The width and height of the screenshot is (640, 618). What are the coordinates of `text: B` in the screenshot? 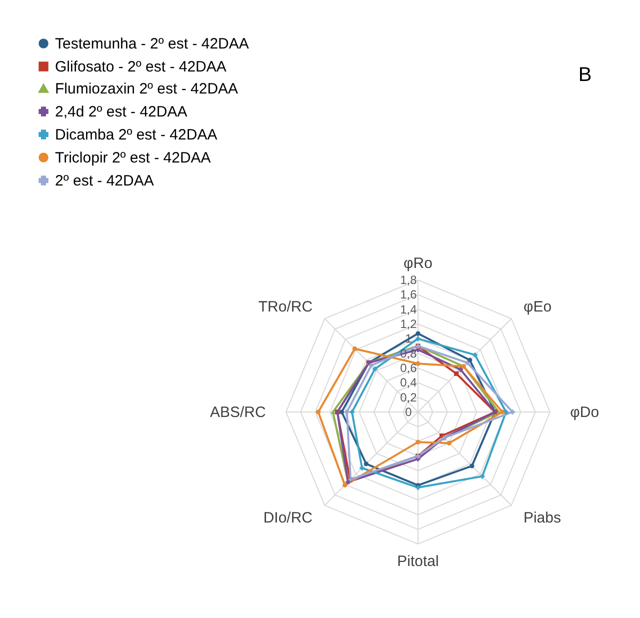 It's located at (585, 75).